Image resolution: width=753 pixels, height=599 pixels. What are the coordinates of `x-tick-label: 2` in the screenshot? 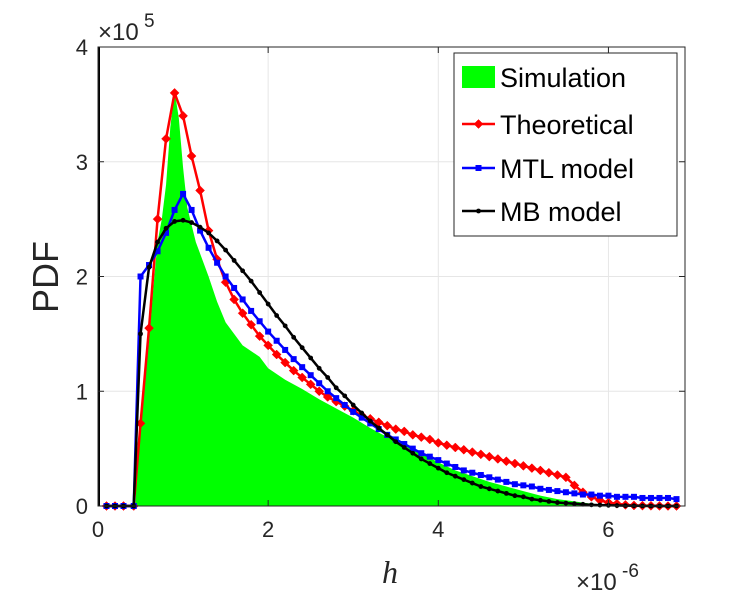 It's located at (268, 529).